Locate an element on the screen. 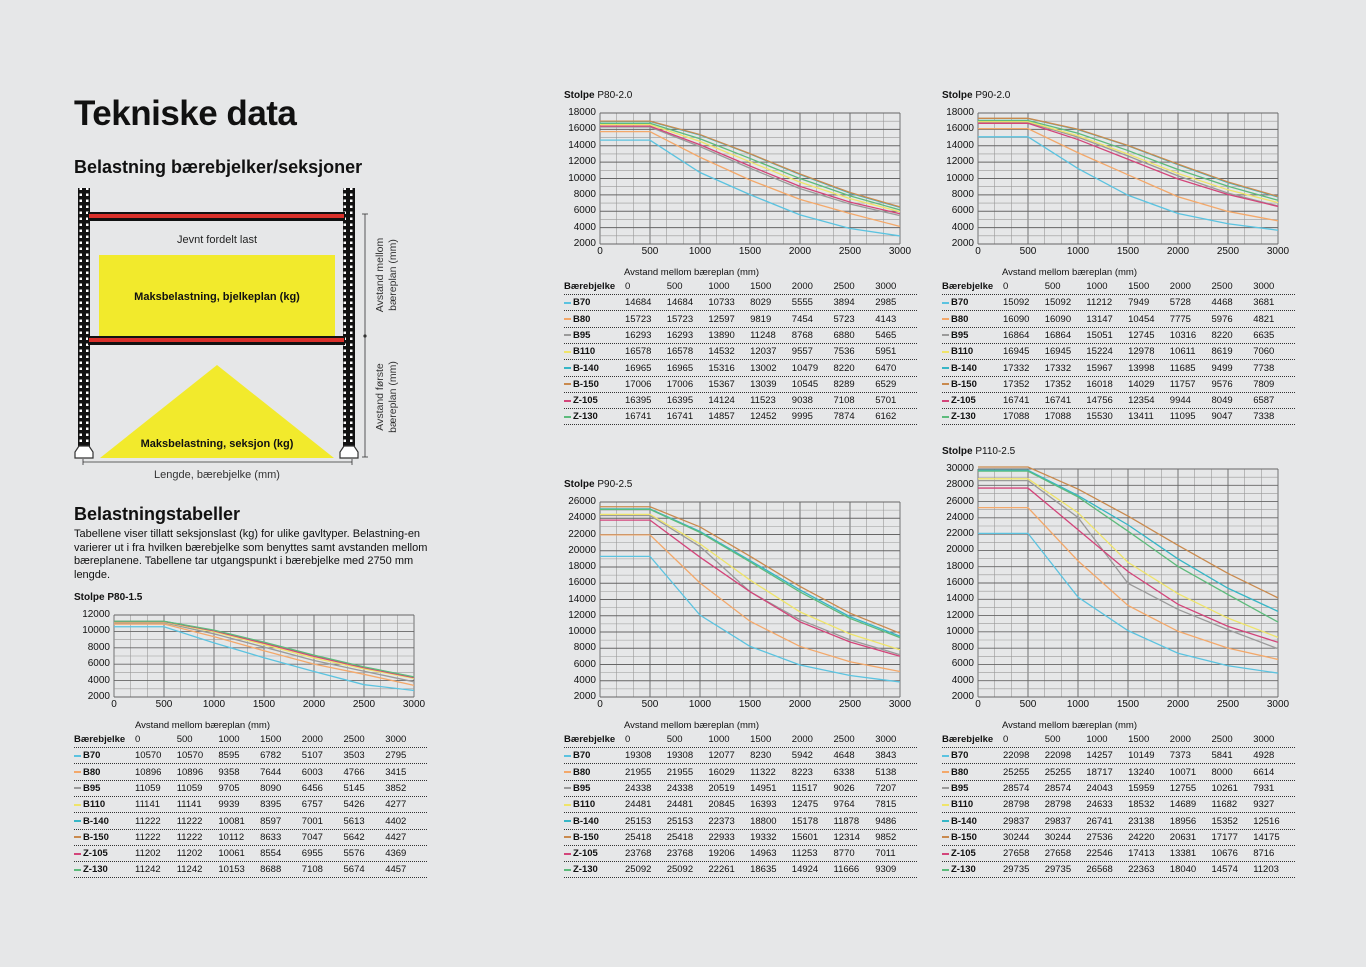  x-tick-label: 2000 is located at coordinates (1178, 704).